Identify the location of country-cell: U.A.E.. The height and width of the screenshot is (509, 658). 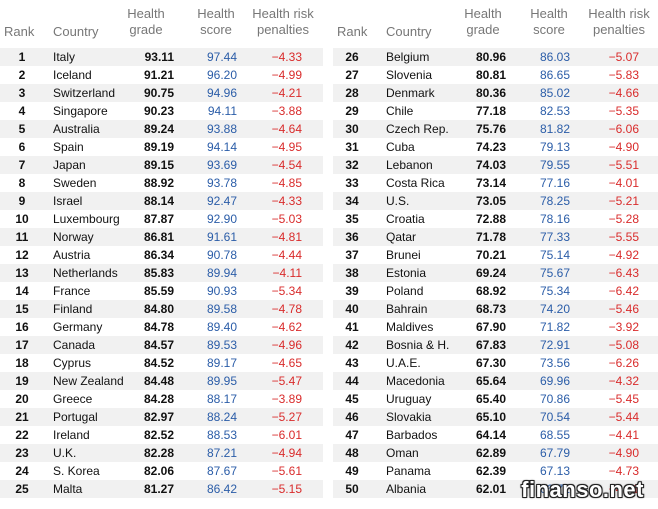
(403, 363).